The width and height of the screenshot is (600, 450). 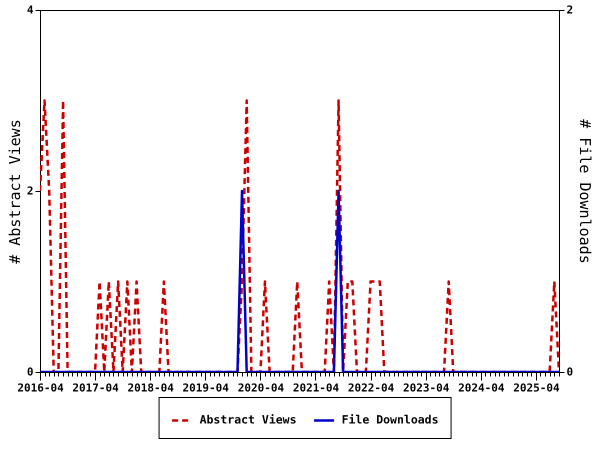 What do you see at coordinates (40, 388) in the screenshot?
I see `x-tick-label: 2016-04` at bounding box center [40, 388].